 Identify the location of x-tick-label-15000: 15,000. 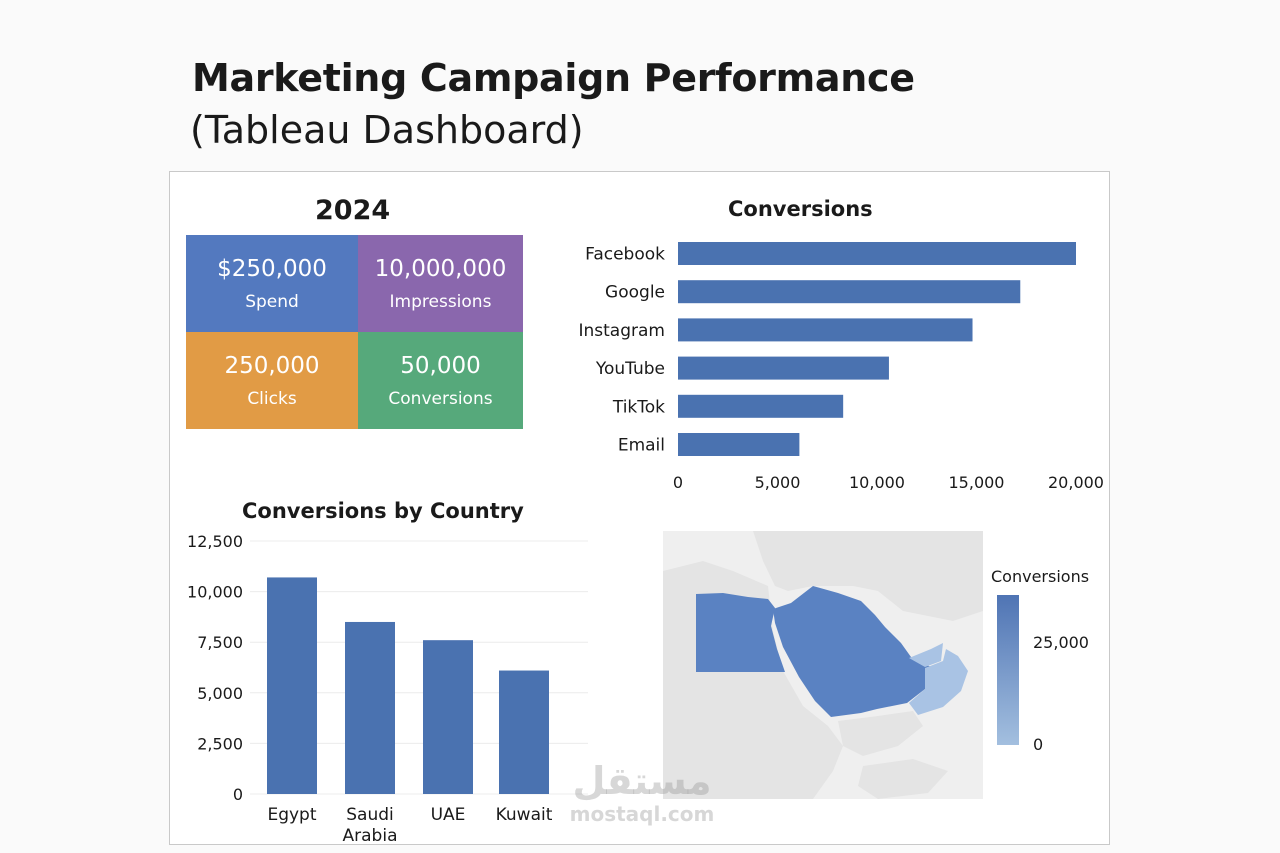
(977, 482).